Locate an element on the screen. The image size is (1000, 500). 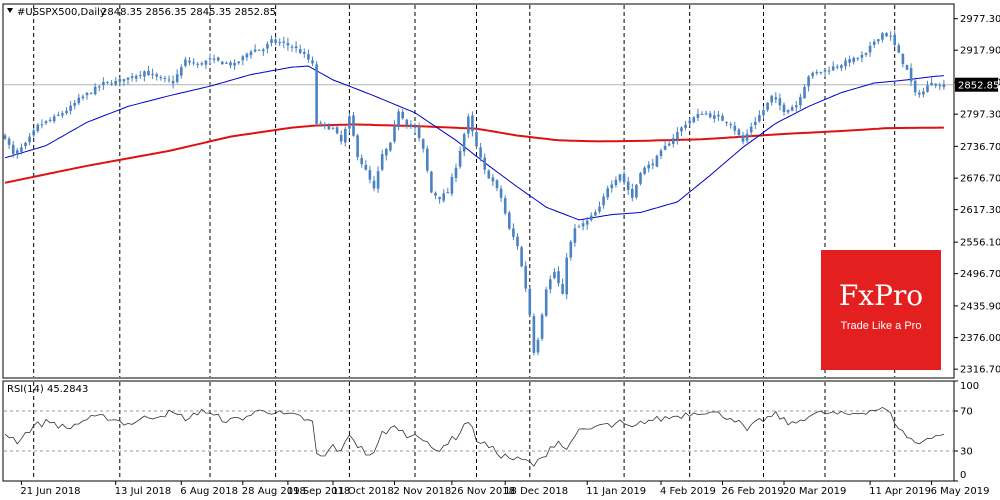
y-tick-label: 2316.70 is located at coordinates (980, 370).